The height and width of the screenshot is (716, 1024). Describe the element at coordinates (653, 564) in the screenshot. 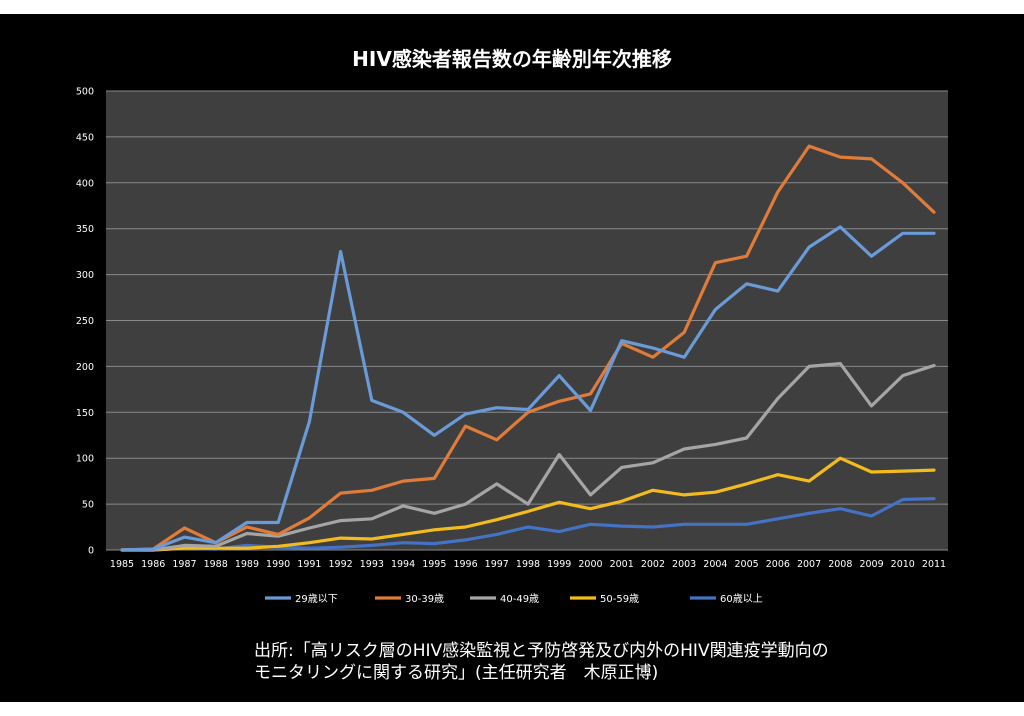

I see `x-tick-label: 2002` at that location.